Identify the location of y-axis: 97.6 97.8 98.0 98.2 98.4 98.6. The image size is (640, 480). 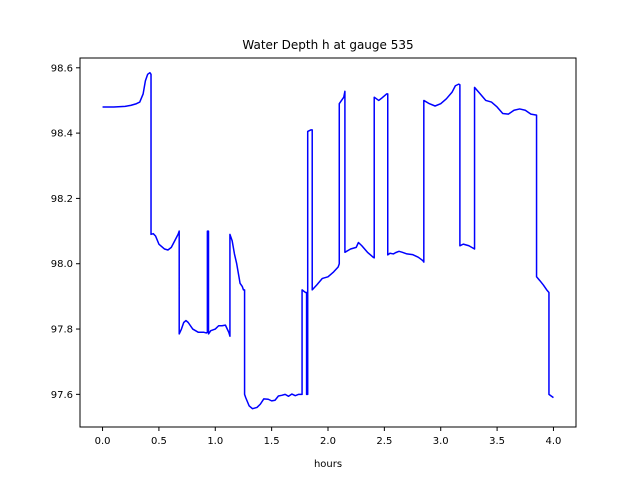
(65, 232).